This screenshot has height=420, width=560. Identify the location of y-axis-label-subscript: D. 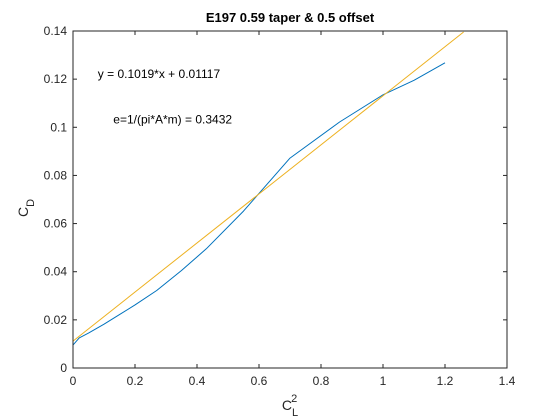
(31, 203).